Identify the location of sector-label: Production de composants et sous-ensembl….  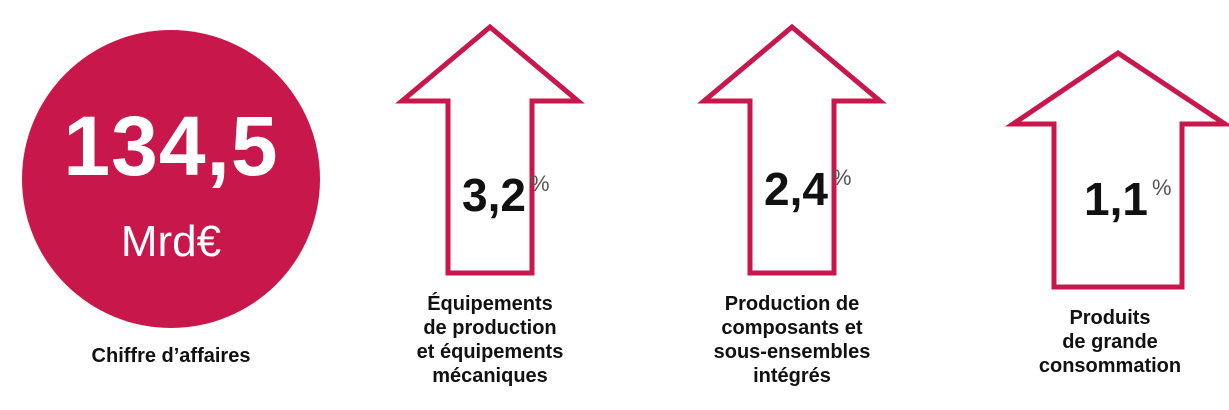
(792, 340).